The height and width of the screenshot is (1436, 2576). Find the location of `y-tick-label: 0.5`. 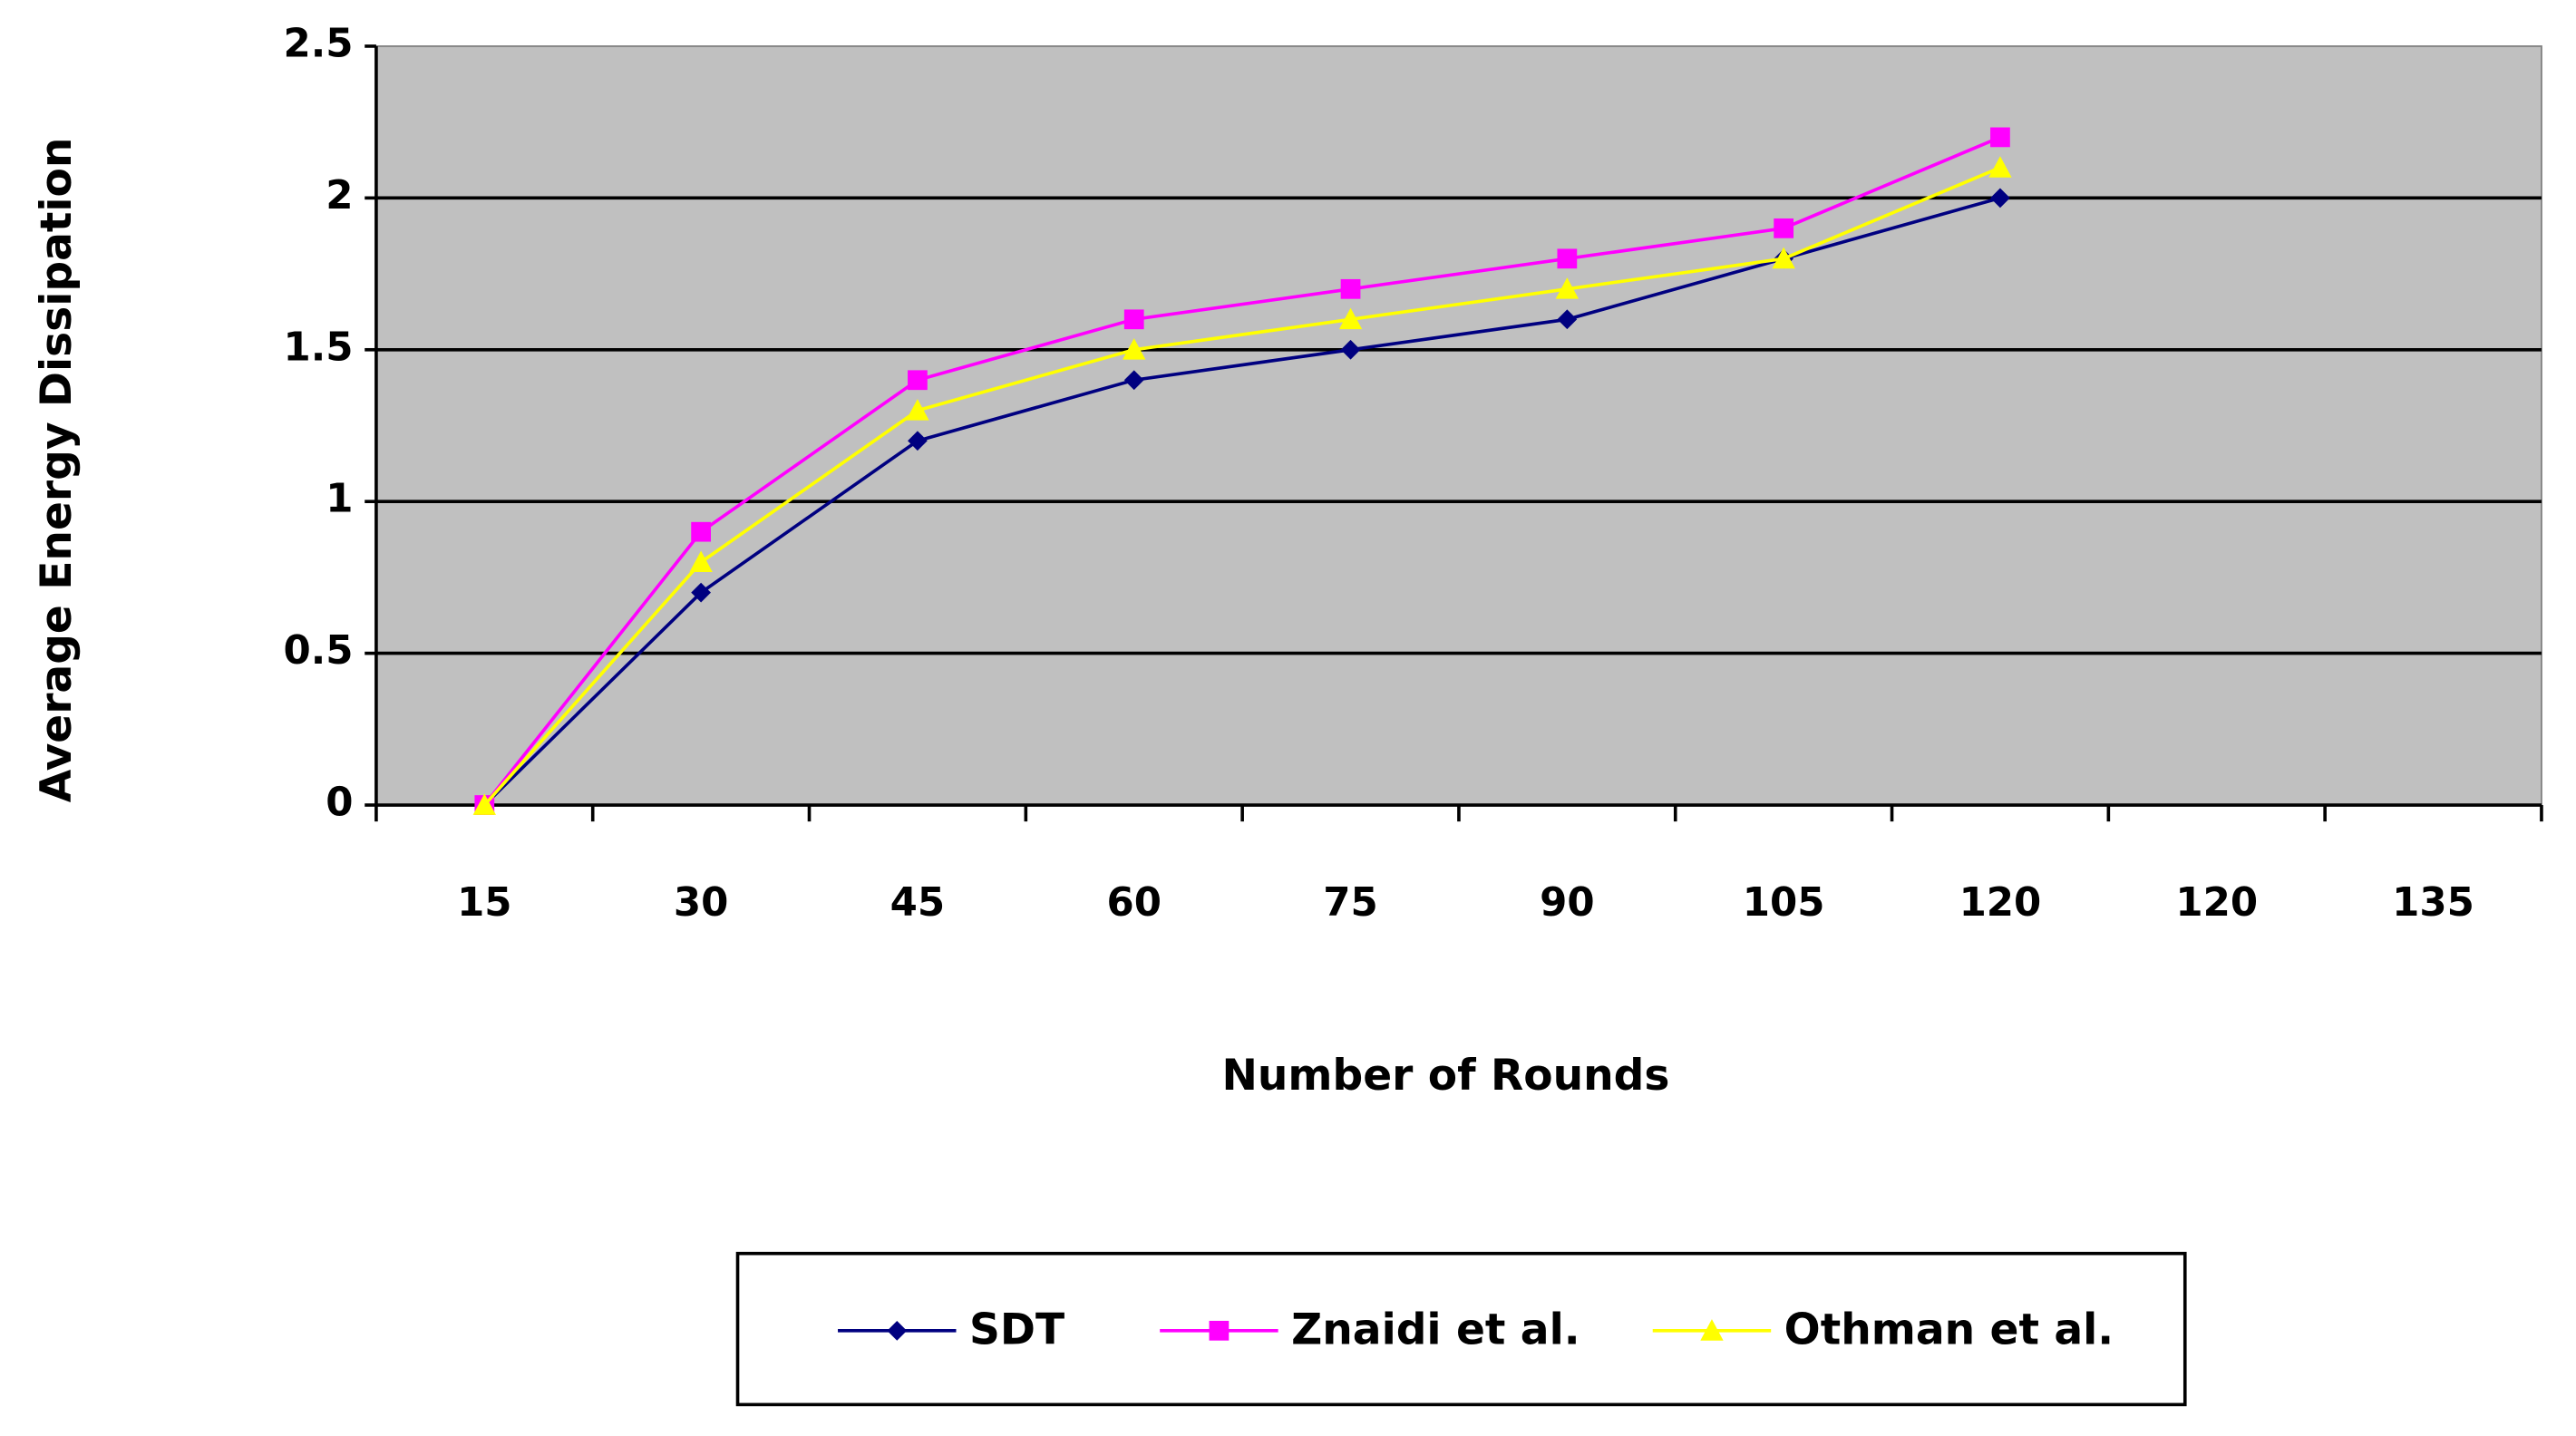

y-tick-label: 0.5 is located at coordinates (319, 651).